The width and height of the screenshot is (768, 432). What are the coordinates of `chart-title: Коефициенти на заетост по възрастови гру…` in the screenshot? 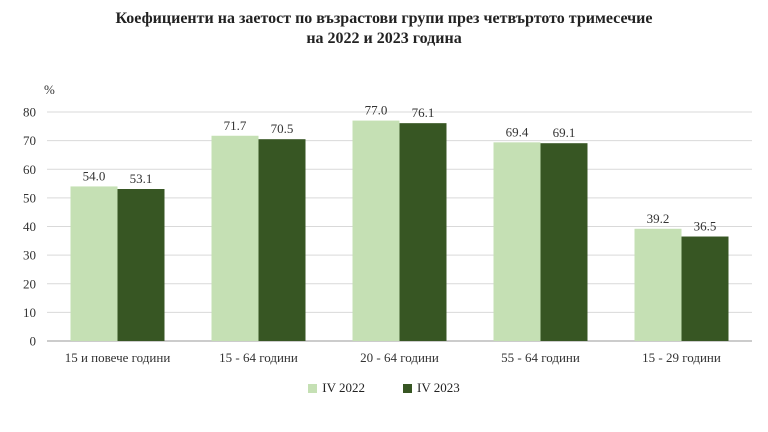 It's located at (384, 29).